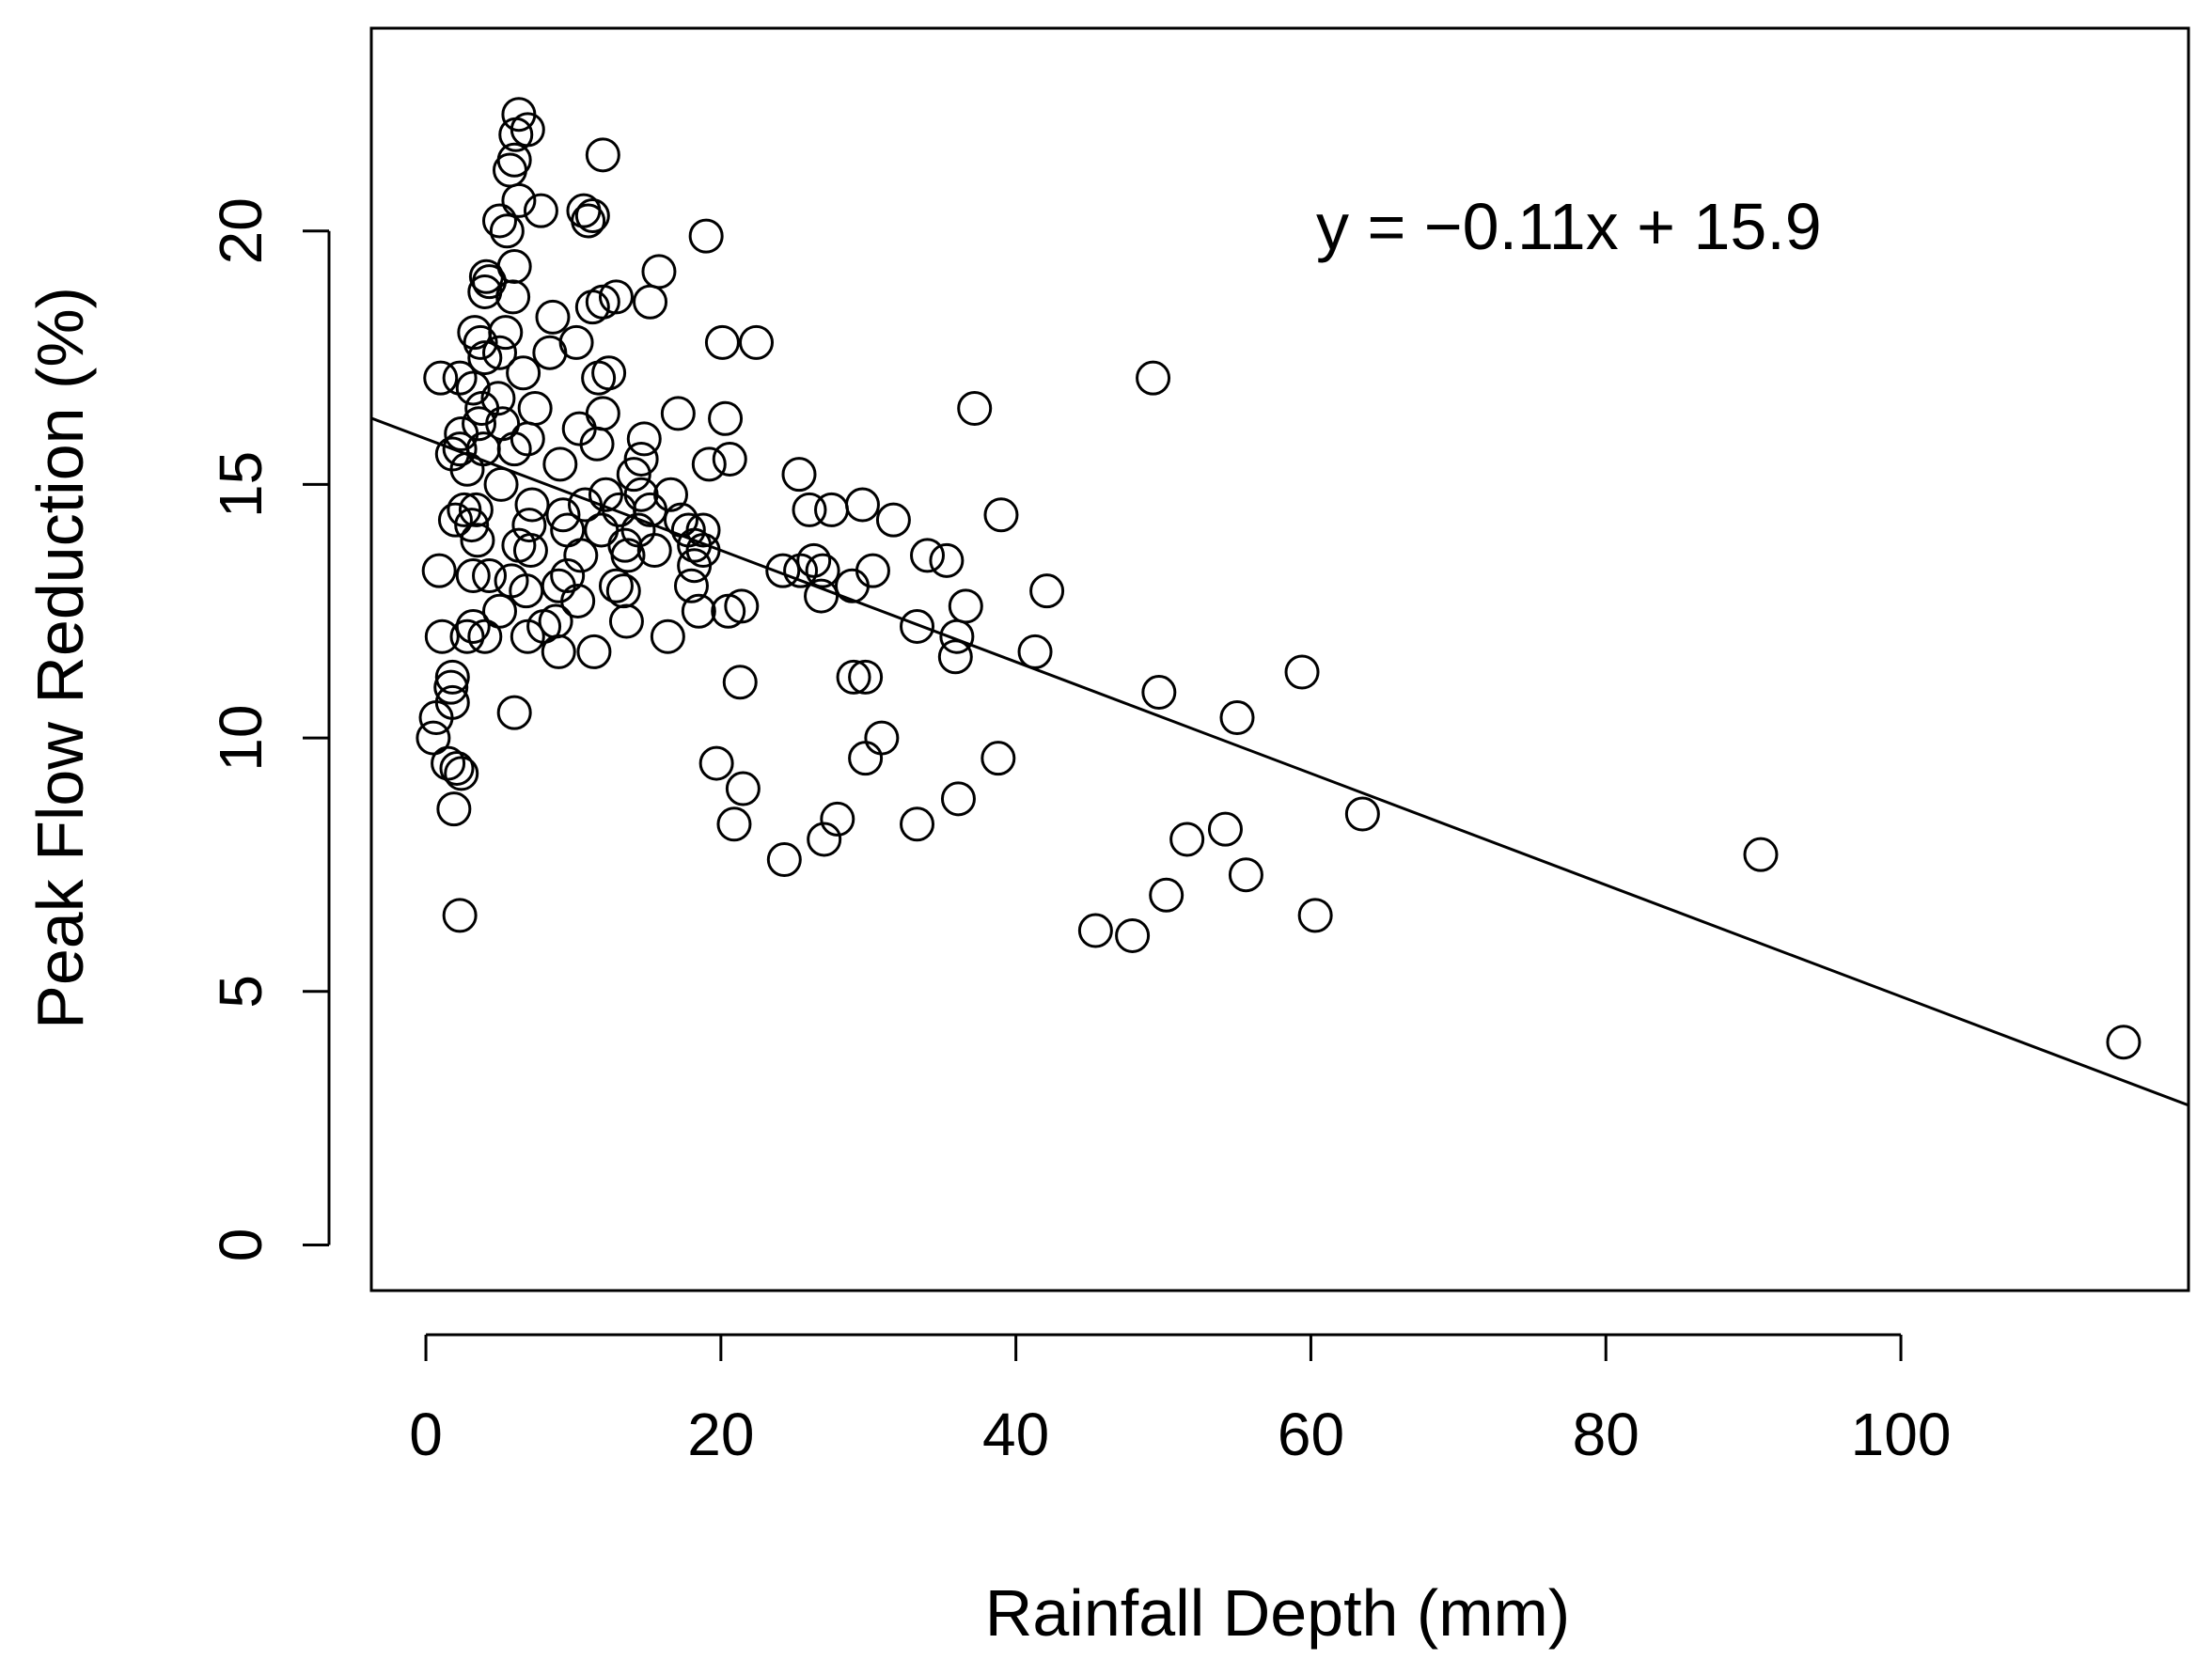 This screenshot has width=2212, height=1675. What do you see at coordinates (1569, 226) in the screenshot?
I see `regression-equation-annotation: y = −0.11x + 15.9` at bounding box center [1569, 226].